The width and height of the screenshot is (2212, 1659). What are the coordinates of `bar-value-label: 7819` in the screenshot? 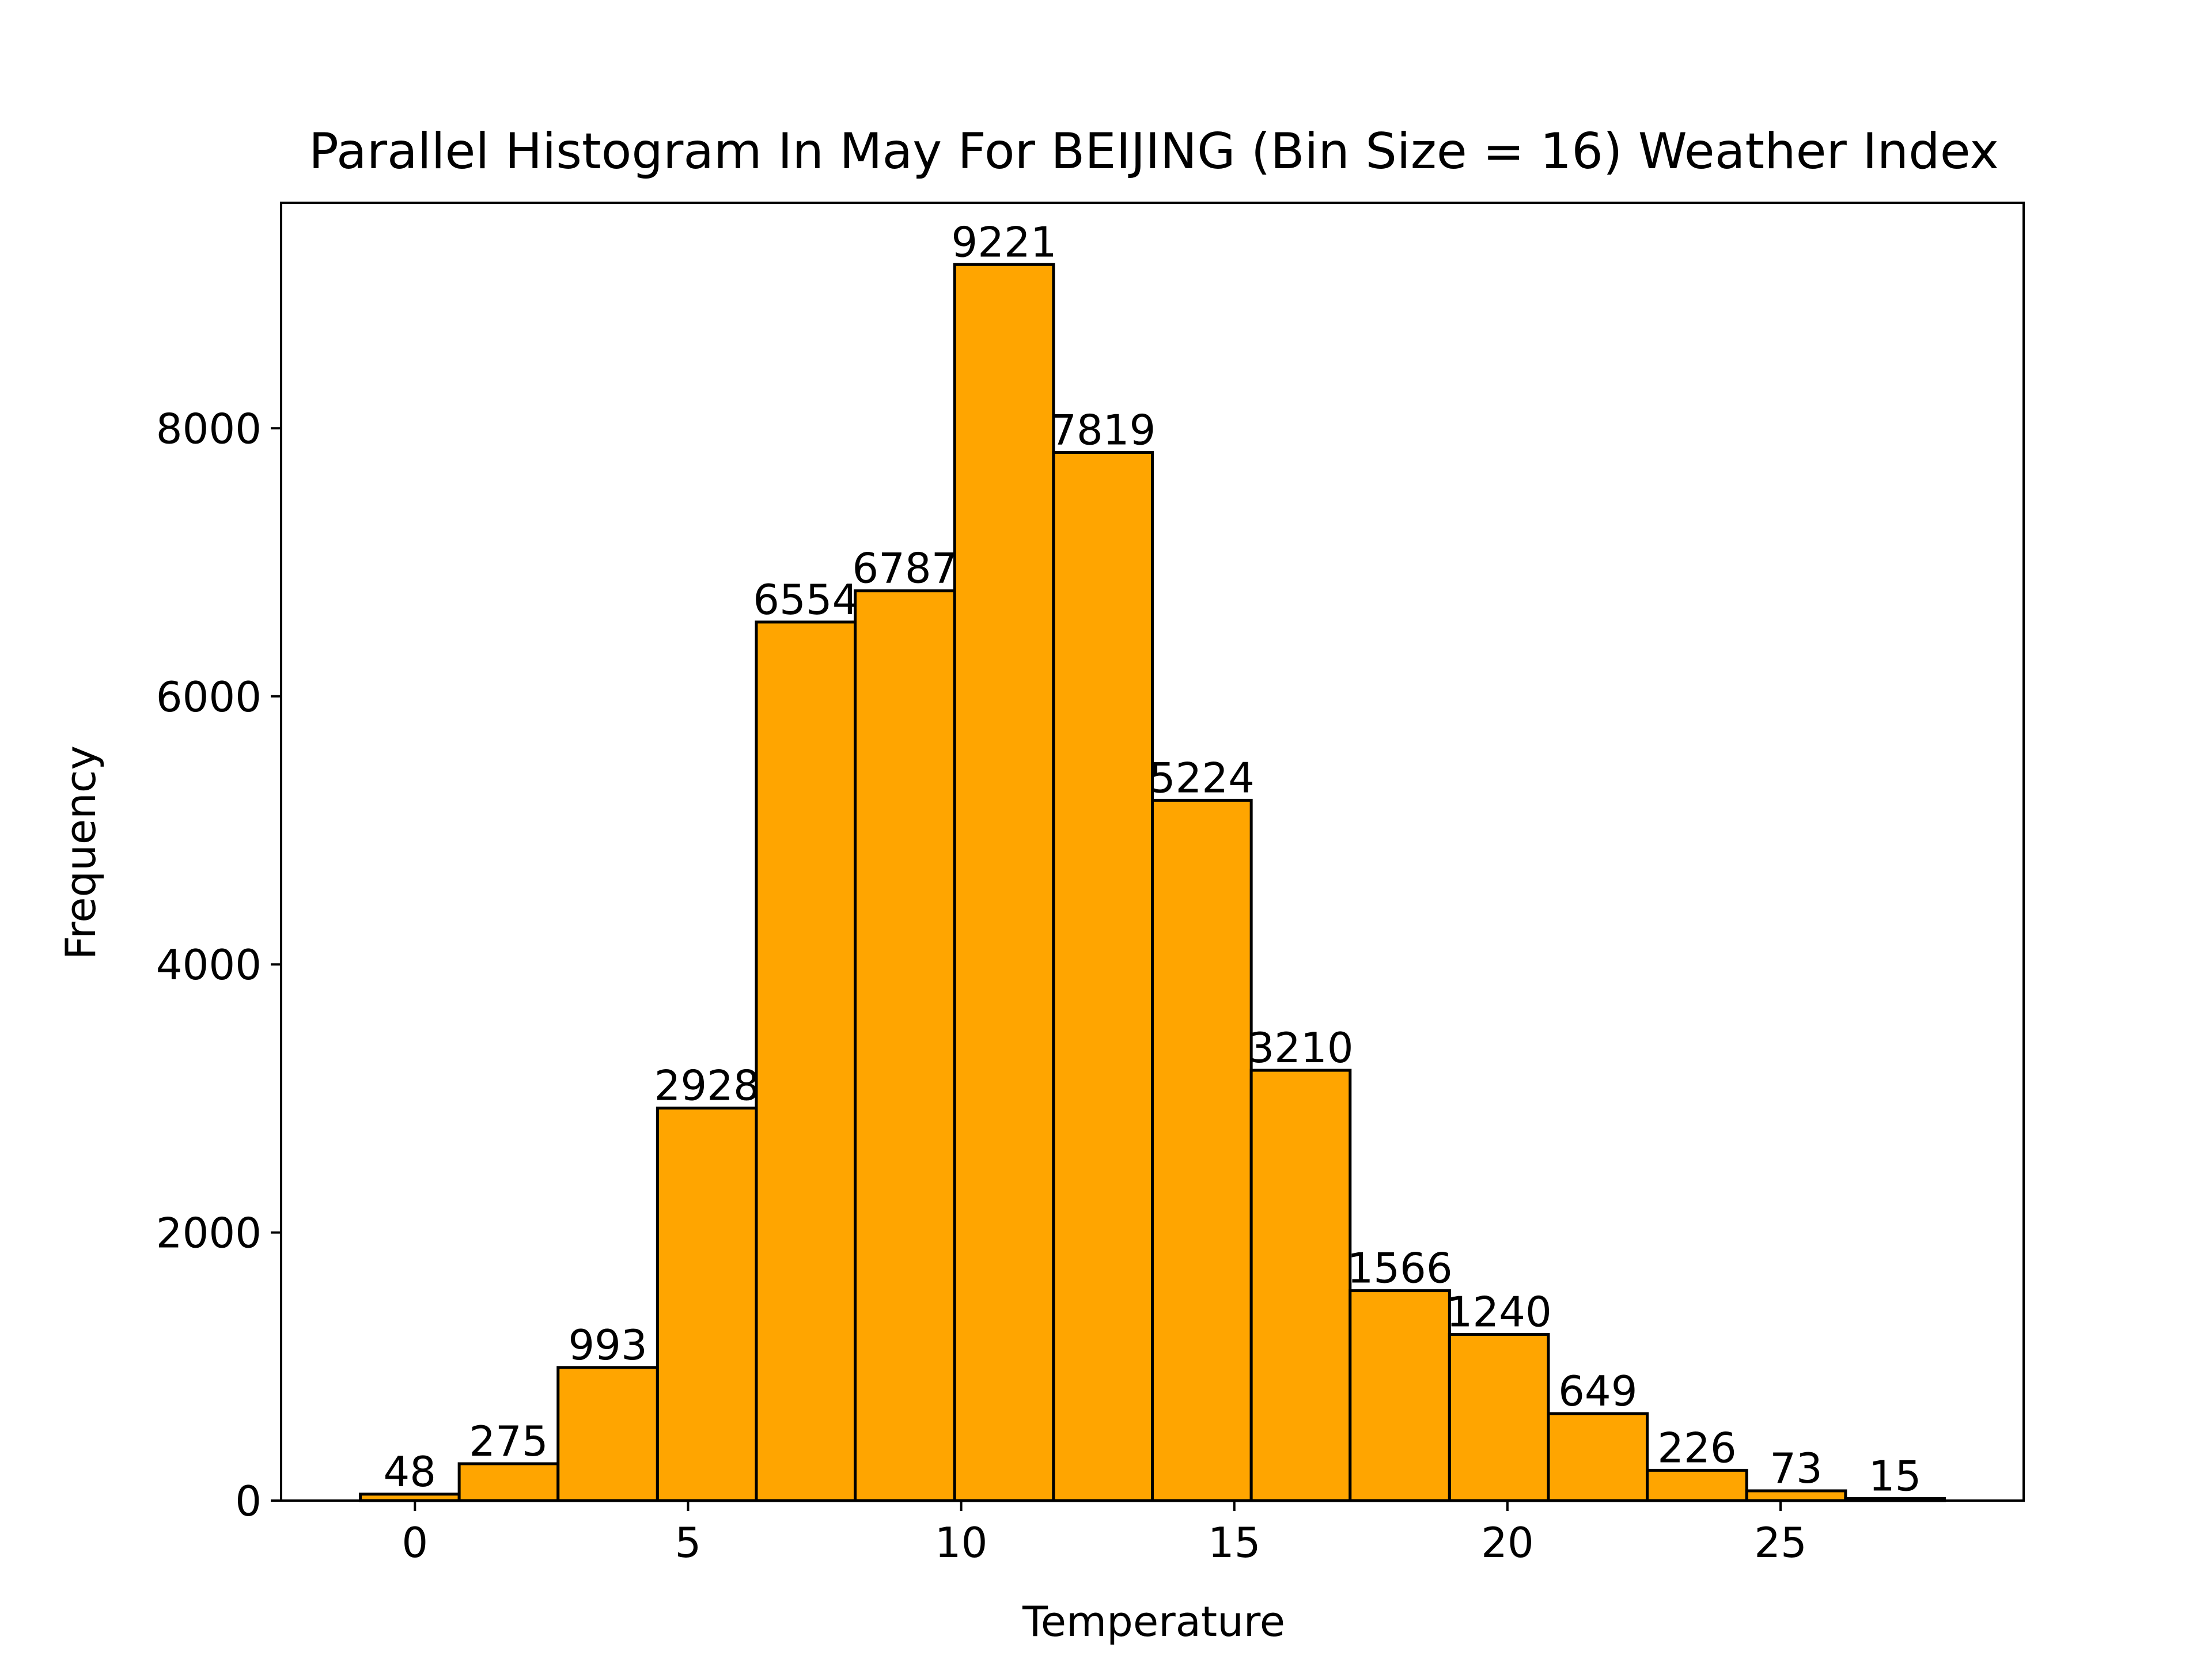 It's located at (1103, 430).